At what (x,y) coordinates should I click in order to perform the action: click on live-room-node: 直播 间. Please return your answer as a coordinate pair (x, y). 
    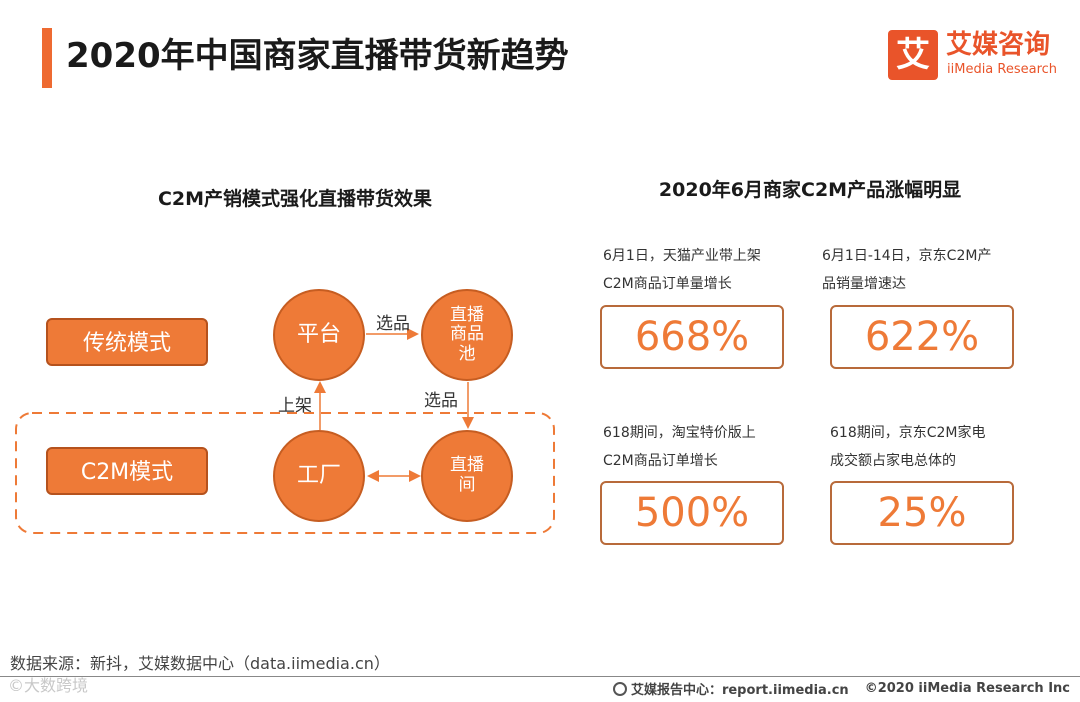
    Looking at the image, I should click on (467, 476).